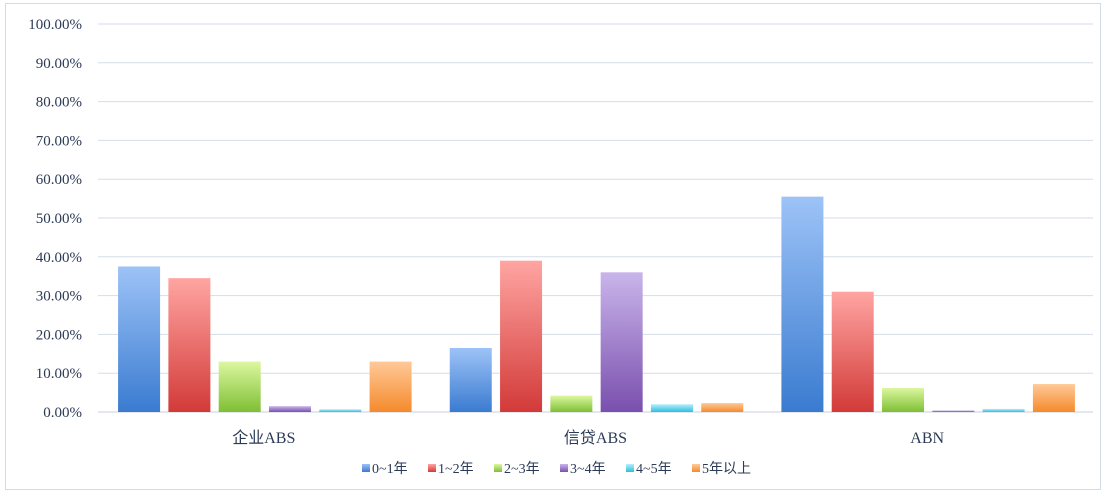 The height and width of the screenshot is (495, 1108). I want to click on y-tick-label: 60.00%, so click(59, 180).